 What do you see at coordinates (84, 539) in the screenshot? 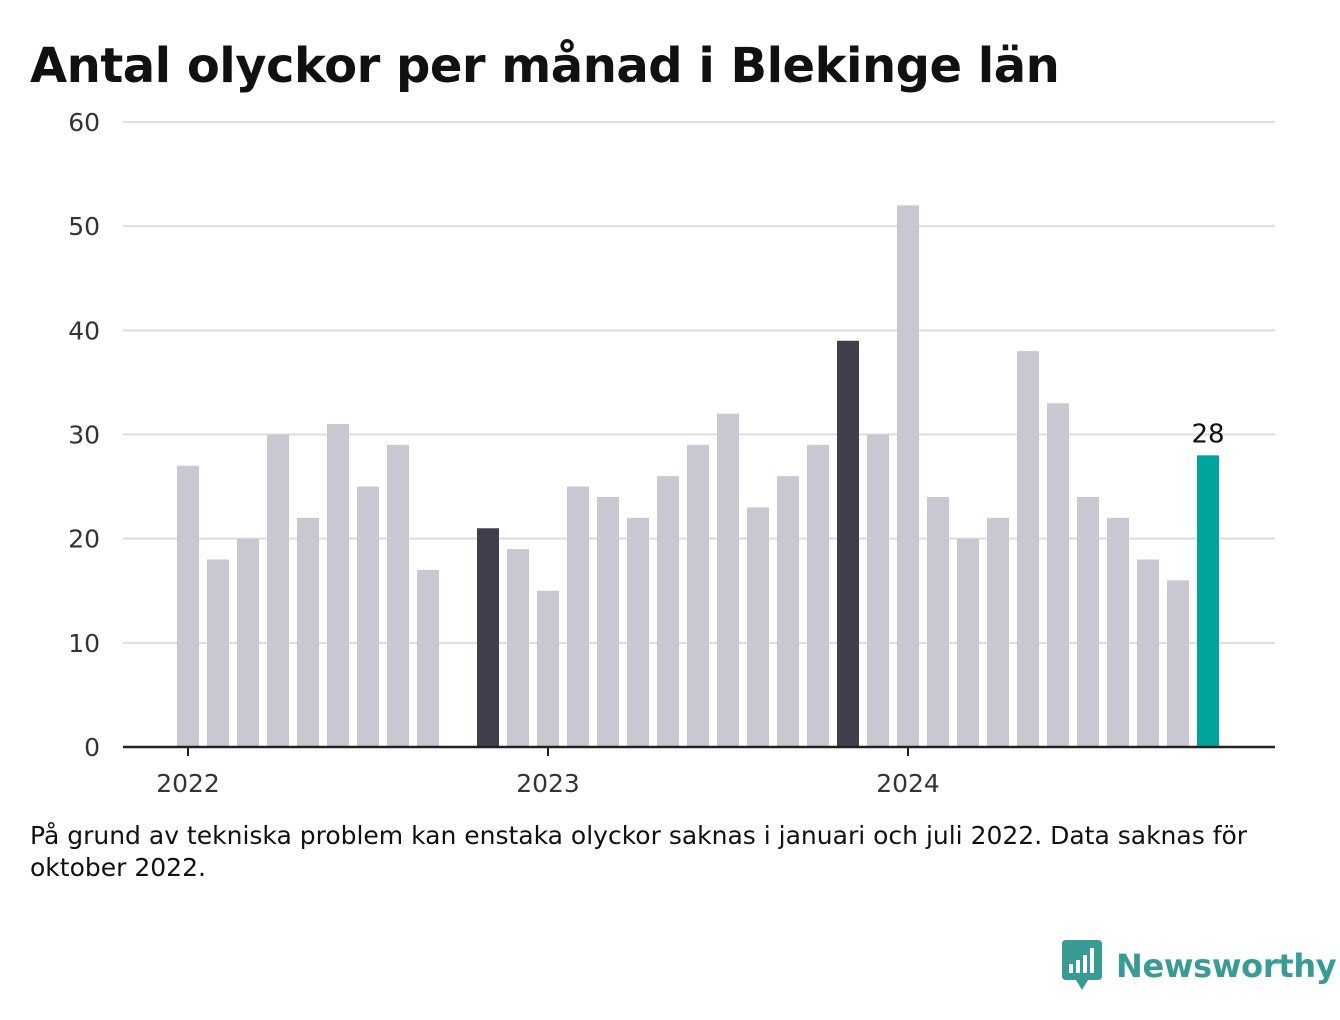
I see `y-tick-label: 20` at bounding box center [84, 539].